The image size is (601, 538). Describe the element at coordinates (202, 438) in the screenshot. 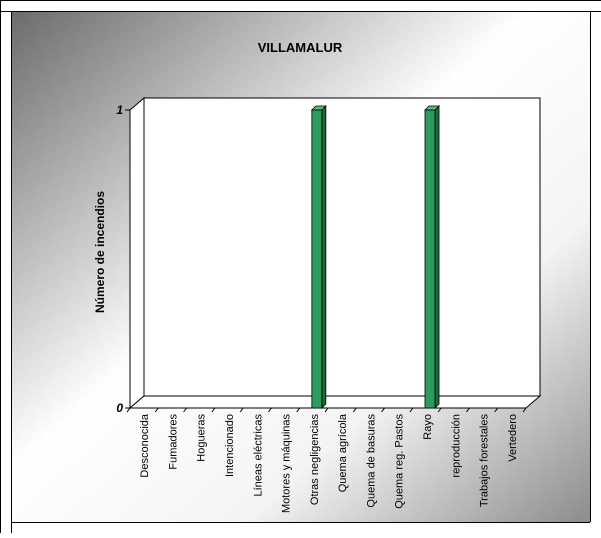

I see `x-tick-label: Hogueras` at that location.